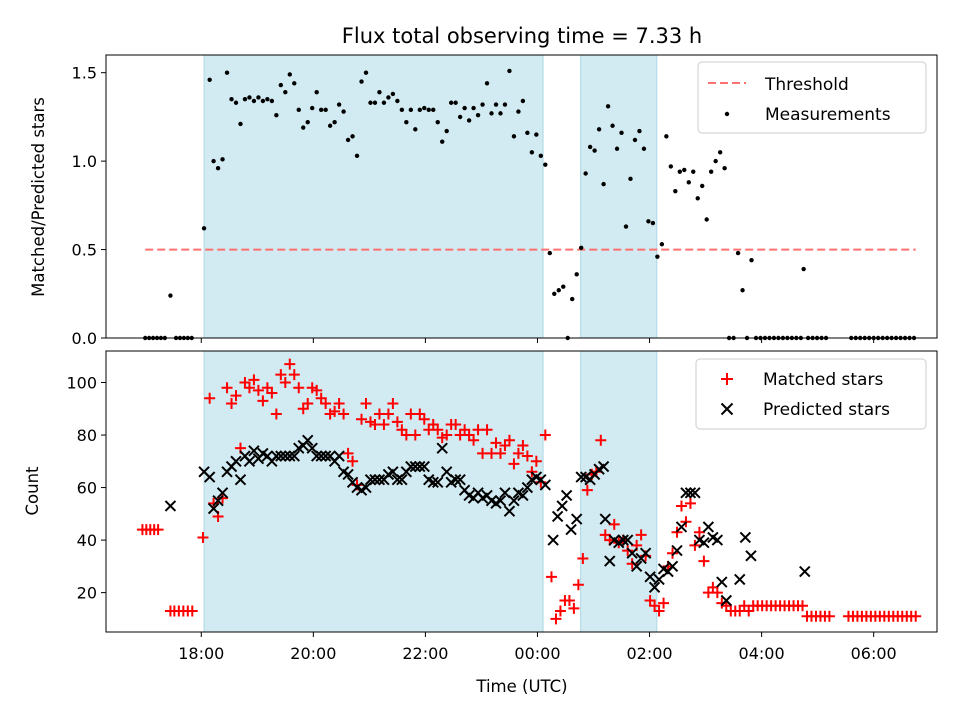  I want to click on y-tick-label: 100, so click(81, 383).